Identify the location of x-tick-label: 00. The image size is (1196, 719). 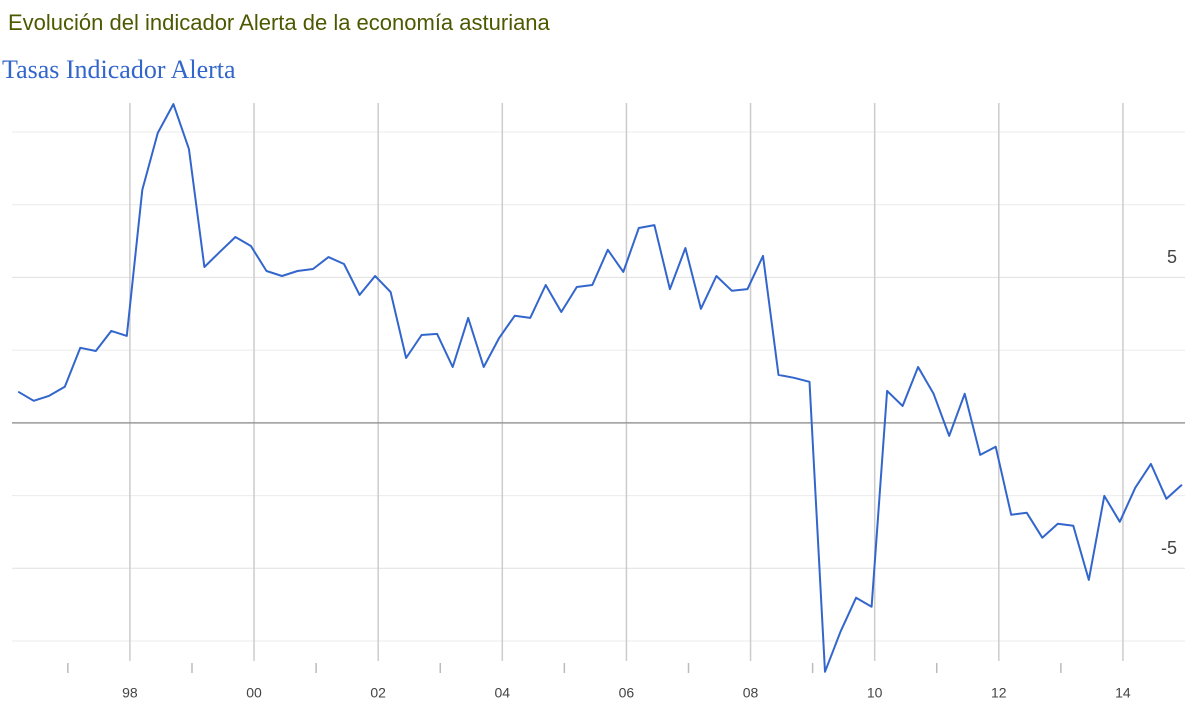
(254, 693).